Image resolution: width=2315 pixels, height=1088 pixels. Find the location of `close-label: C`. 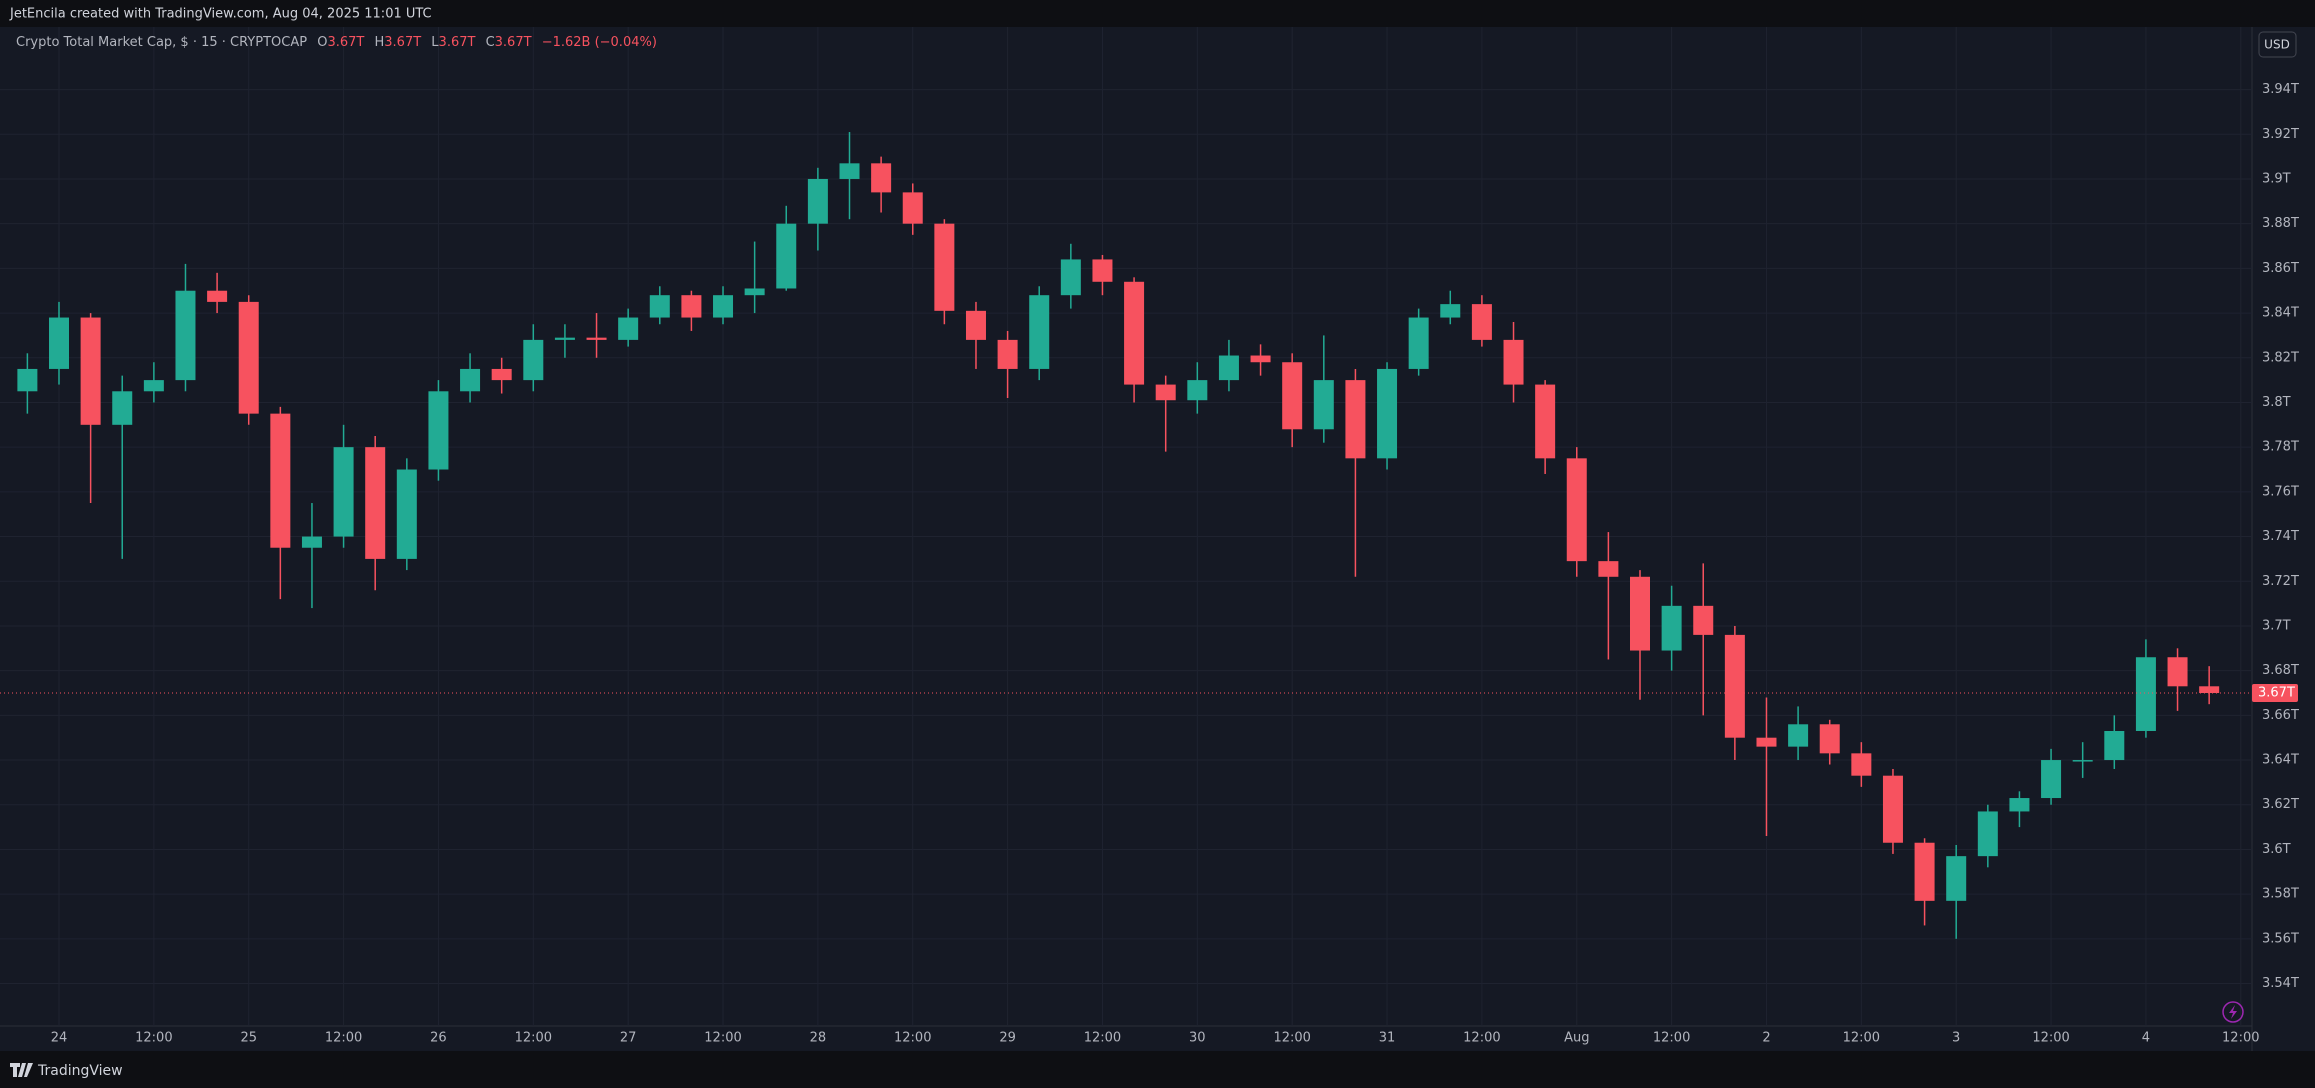

close-label: C is located at coordinates (490, 42).